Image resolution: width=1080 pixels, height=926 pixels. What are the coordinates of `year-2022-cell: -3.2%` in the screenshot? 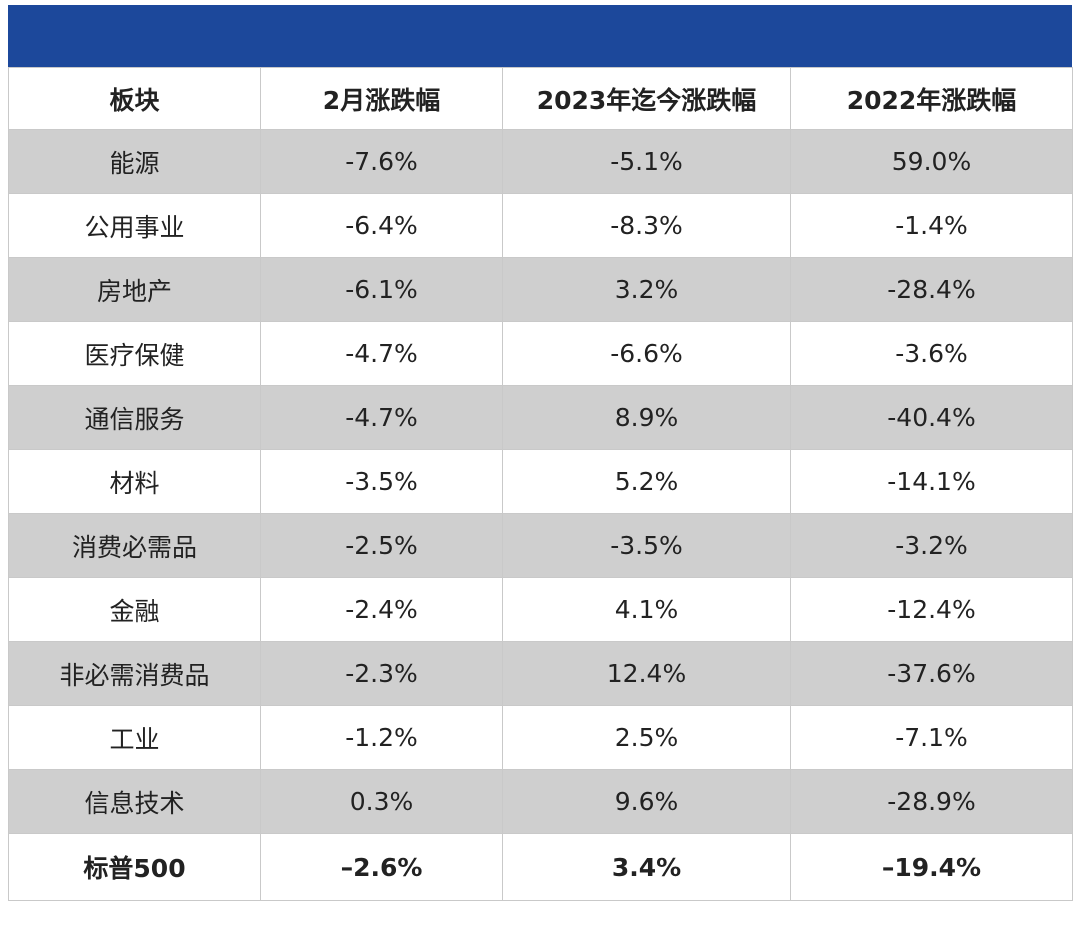 It's located at (931, 545).